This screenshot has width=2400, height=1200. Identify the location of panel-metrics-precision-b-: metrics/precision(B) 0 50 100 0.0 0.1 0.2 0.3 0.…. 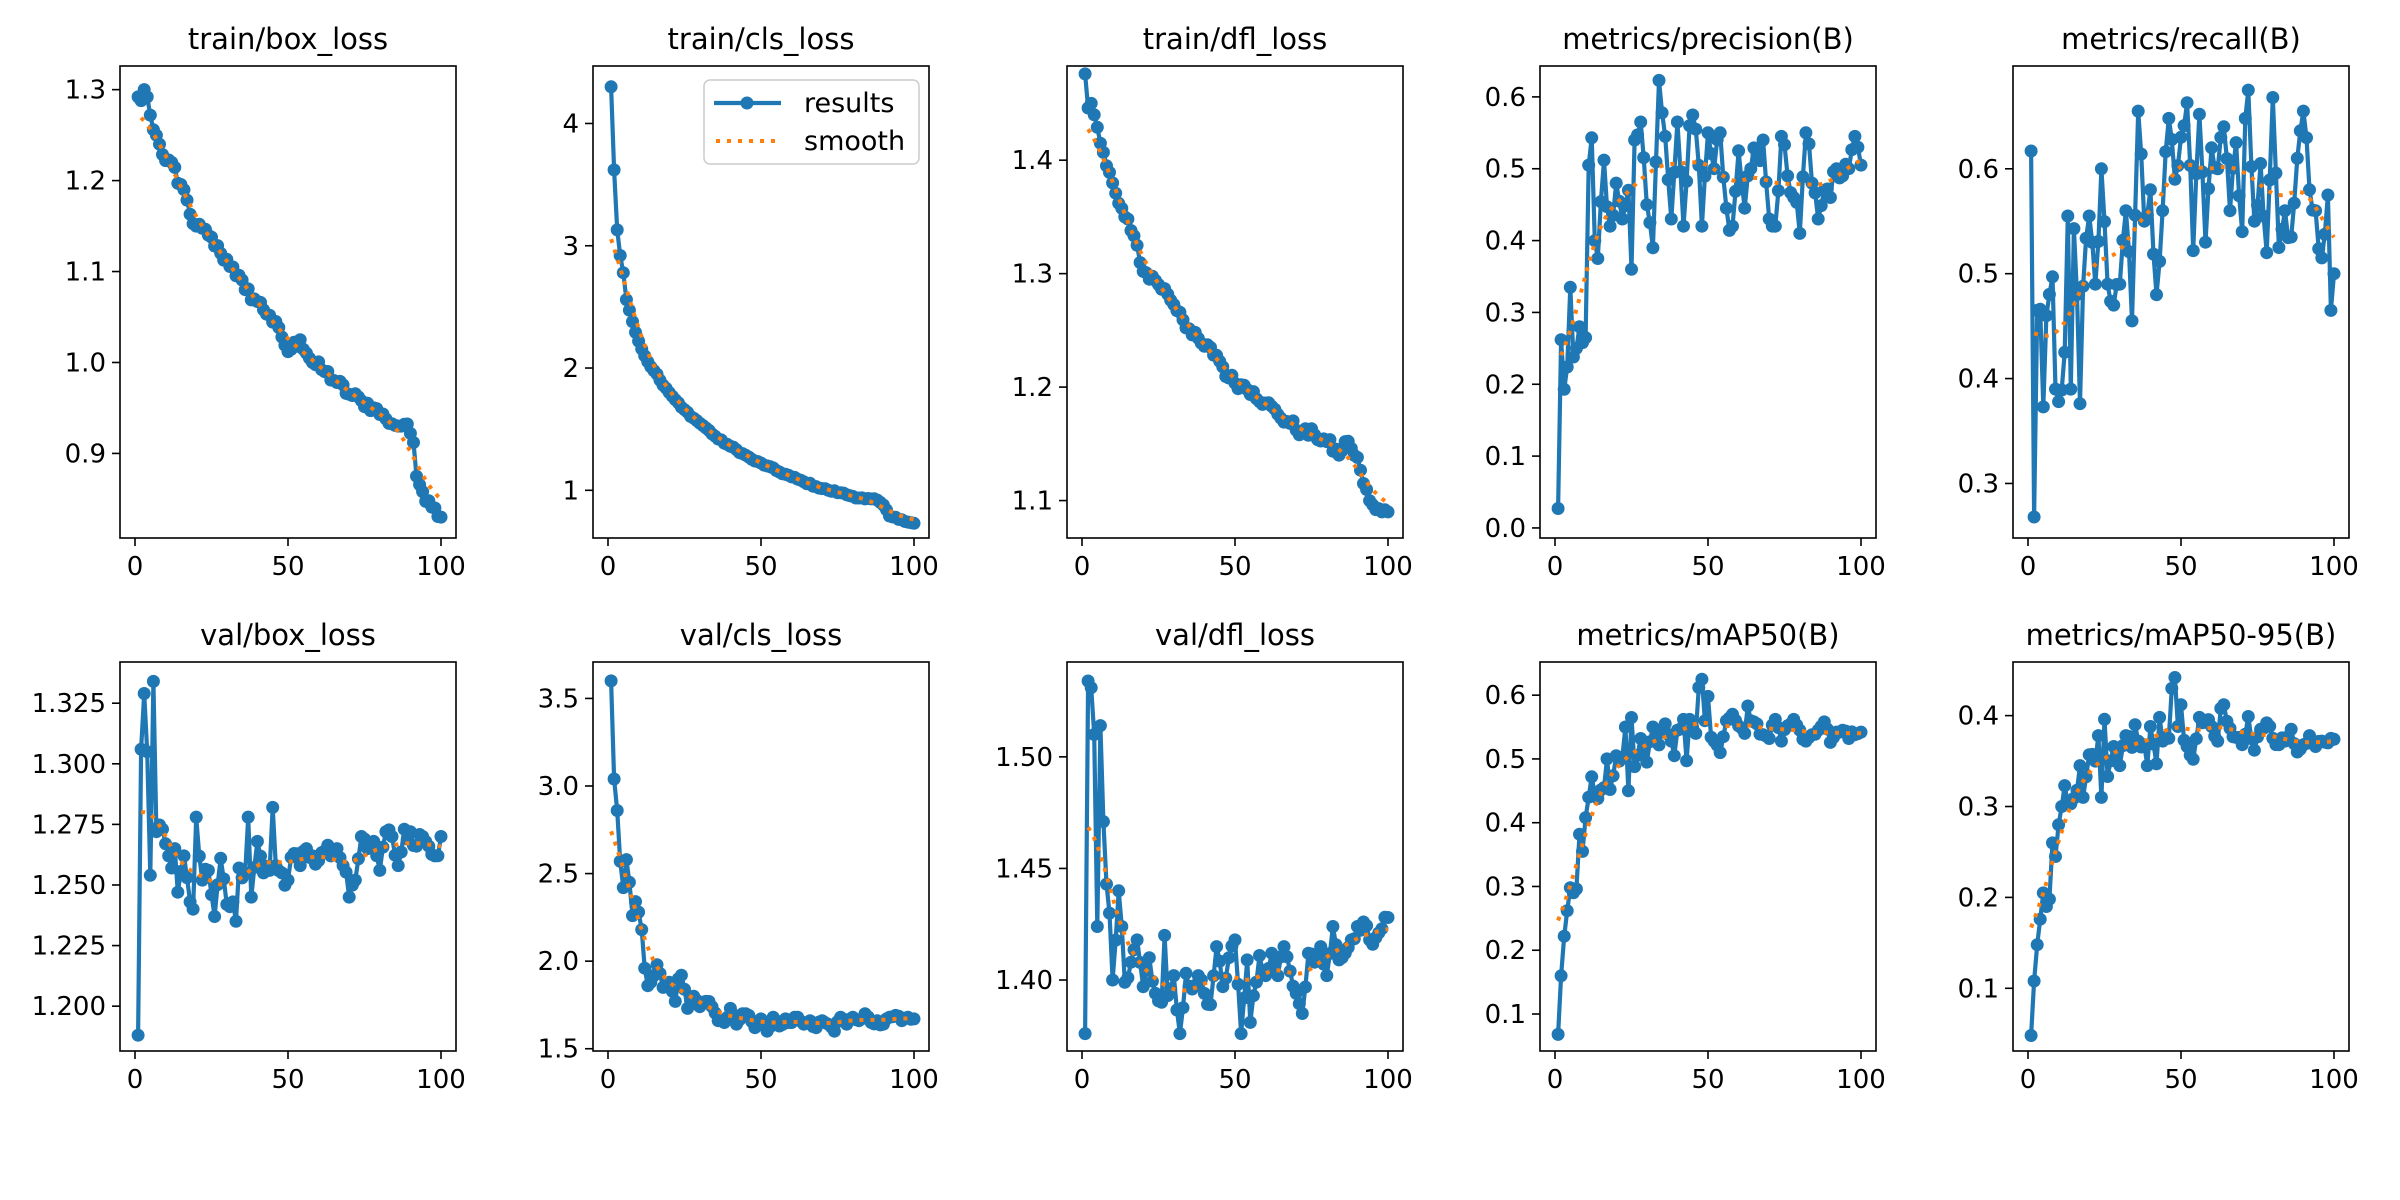
(1685, 302).